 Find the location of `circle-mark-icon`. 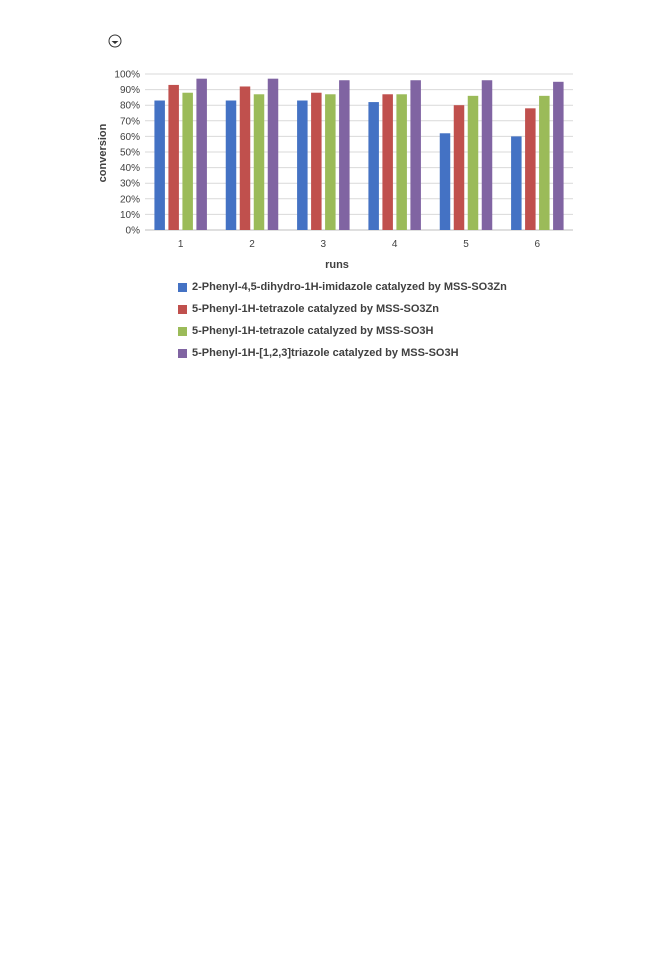

circle-mark-icon is located at coordinates (115, 41).